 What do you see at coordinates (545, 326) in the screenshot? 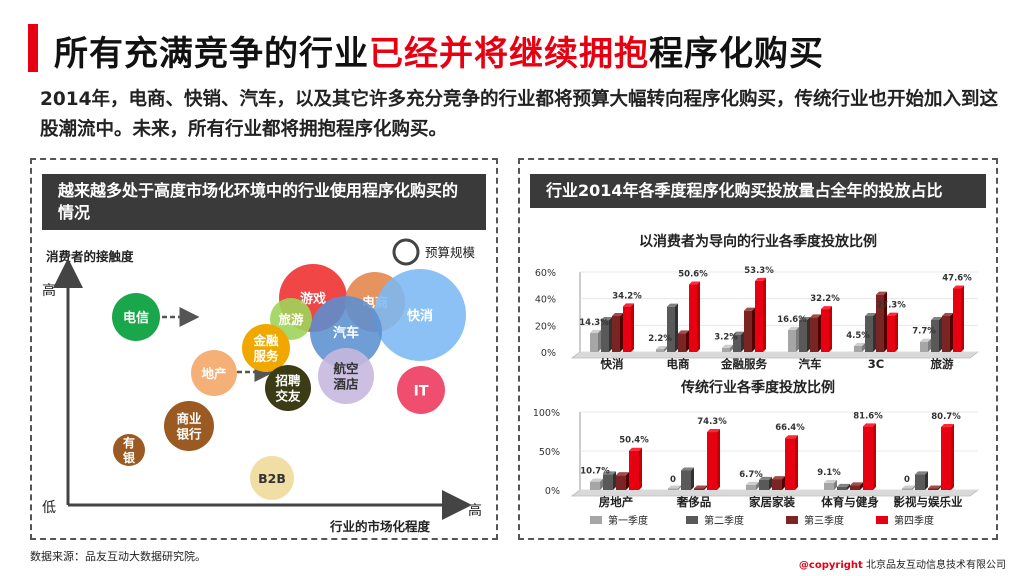
I see `y-tick-label: 20%` at bounding box center [545, 326].